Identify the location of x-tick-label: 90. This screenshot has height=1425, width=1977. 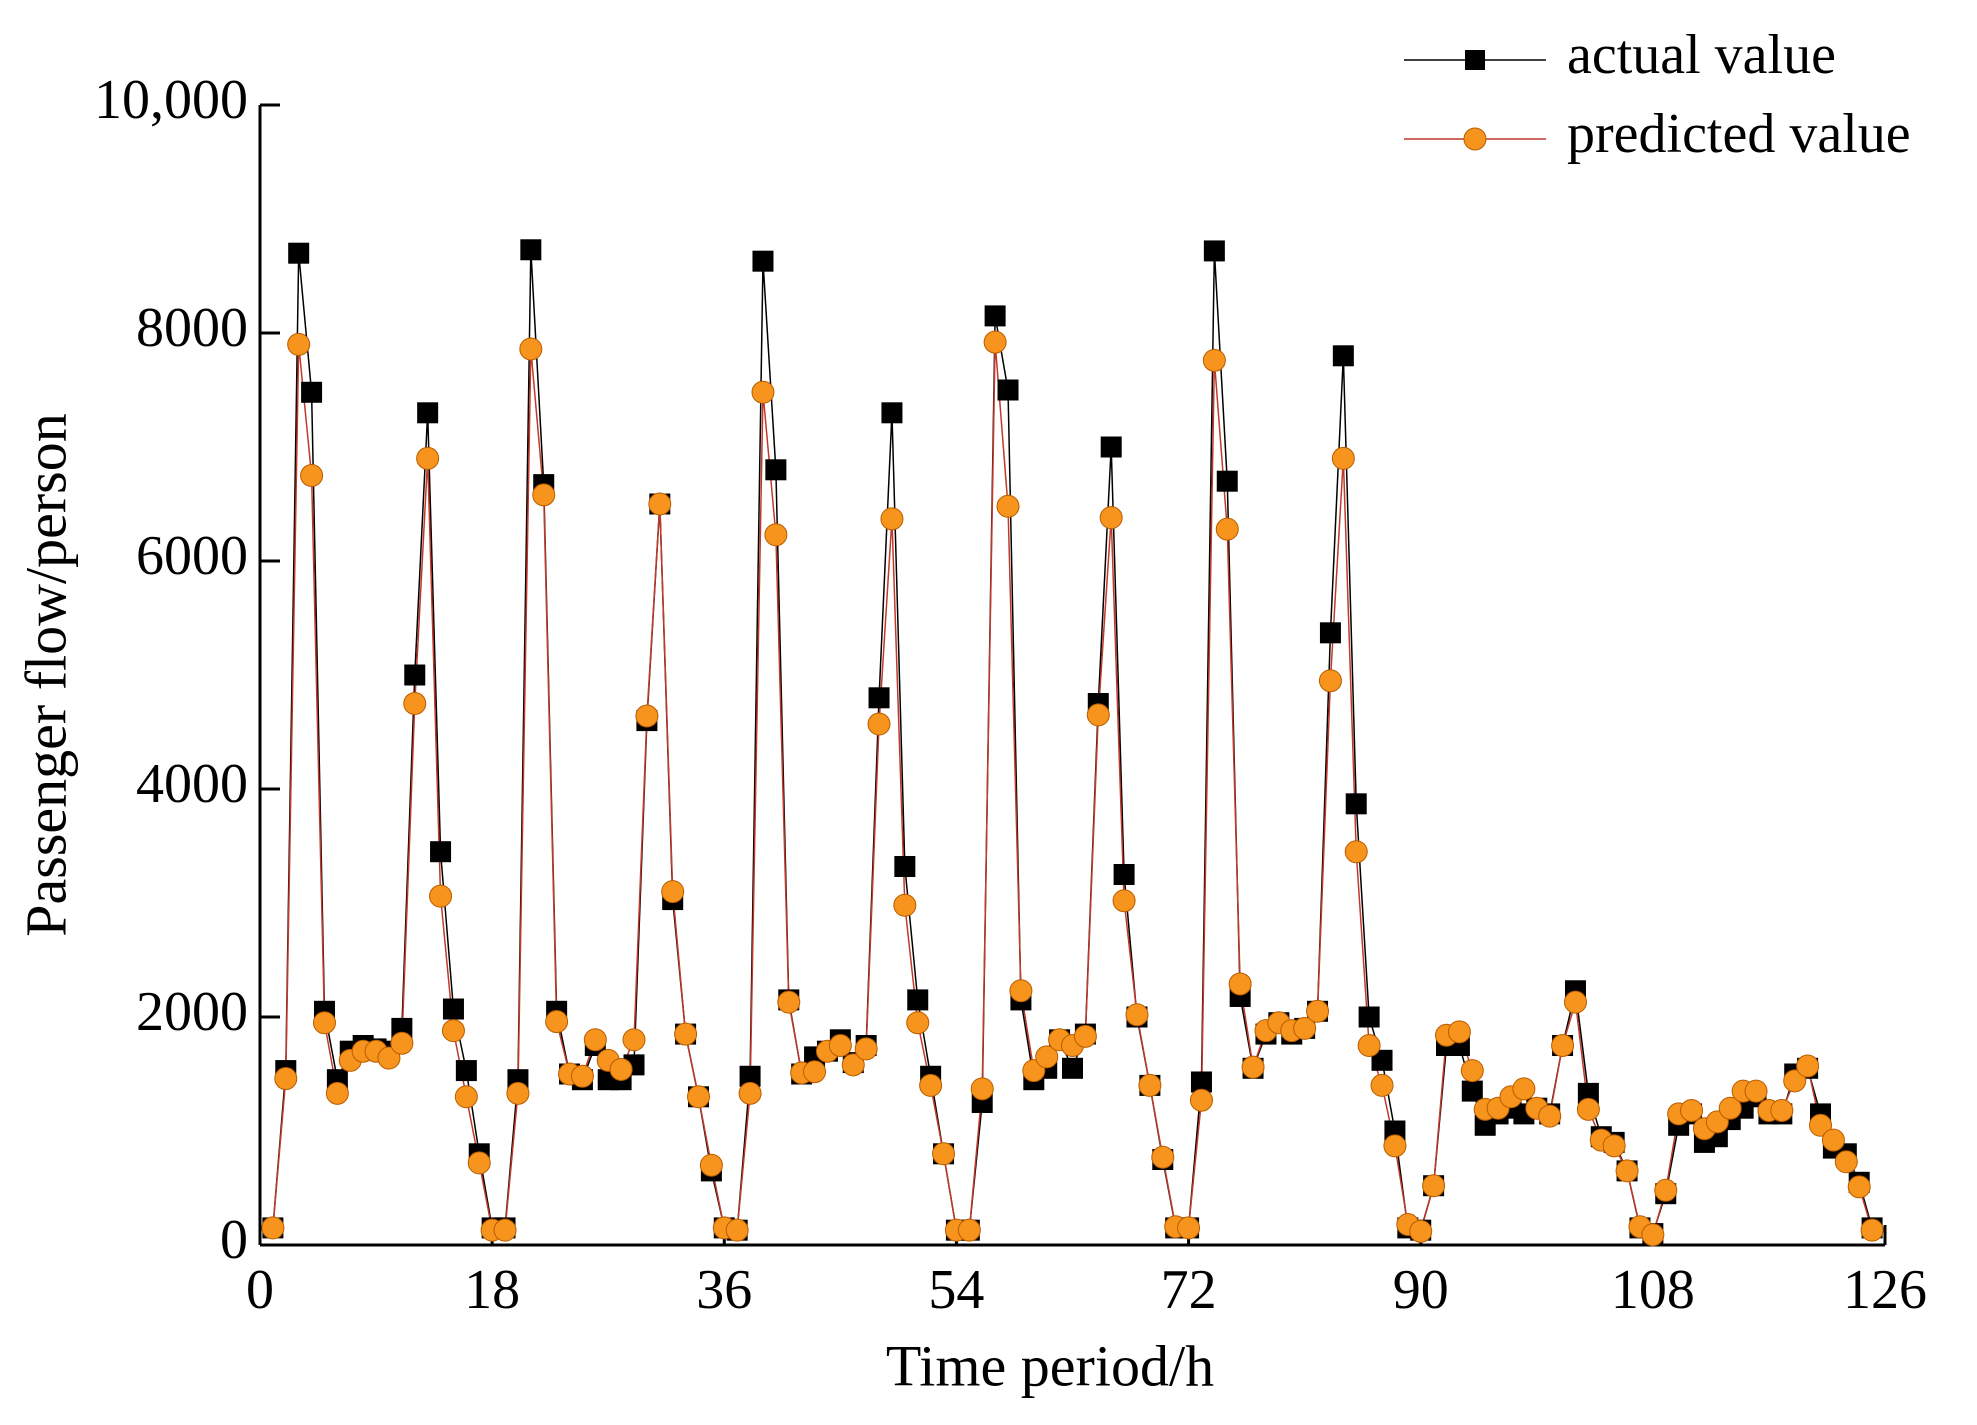
(1421, 1290).